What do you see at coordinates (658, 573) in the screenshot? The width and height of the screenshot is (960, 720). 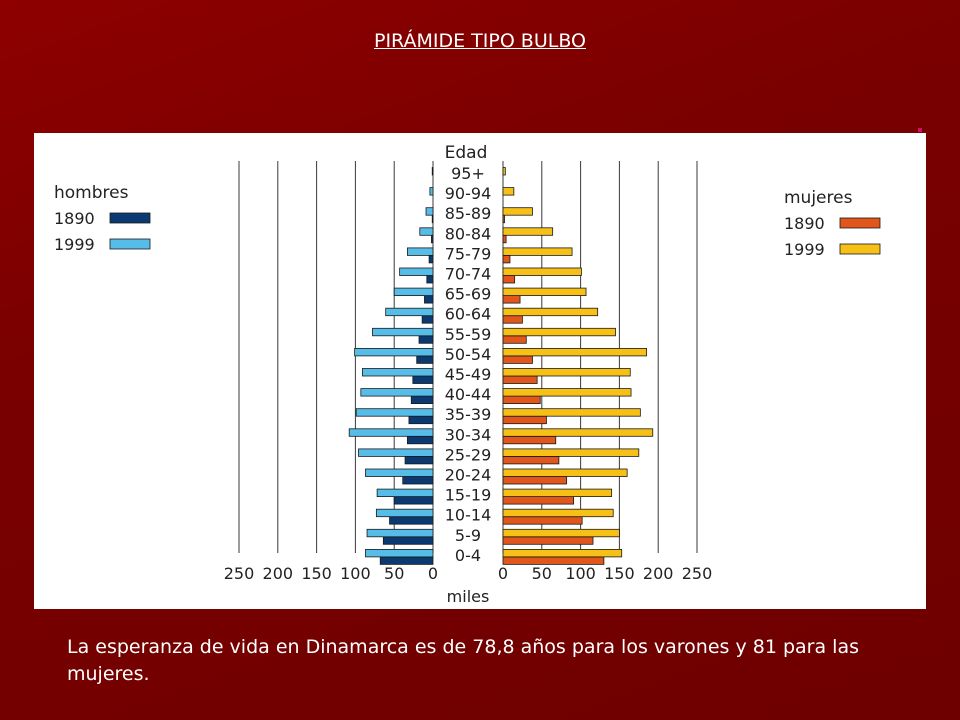 I see `tick-label-right: 200` at bounding box center [658, 573].